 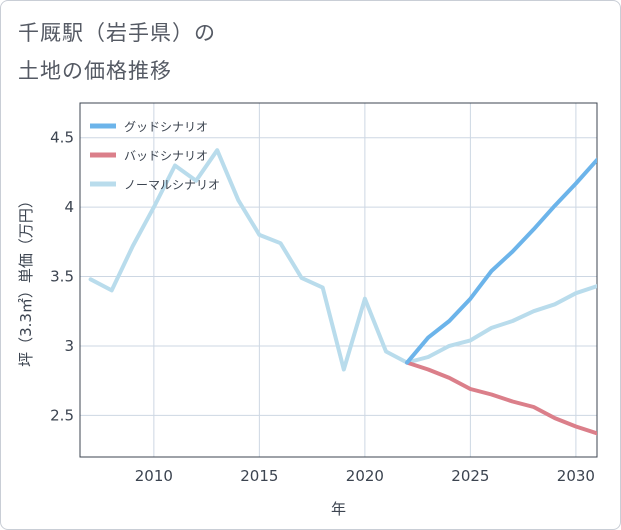 What do you see at coordinates (62, 415) in the screenshot?
I see `y-tick-label: 2.5` at bounding box center [62, 415].